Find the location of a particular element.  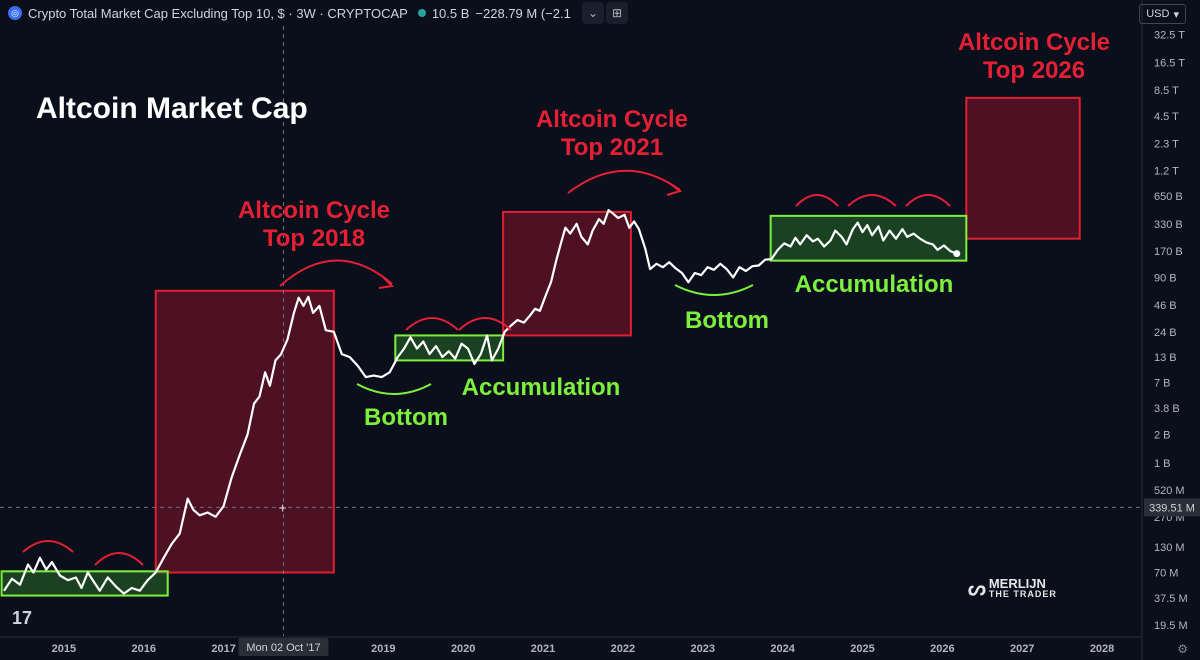

crosshair-date-label: Mon 02 Oct '17 is located at coordinates (283, 648).